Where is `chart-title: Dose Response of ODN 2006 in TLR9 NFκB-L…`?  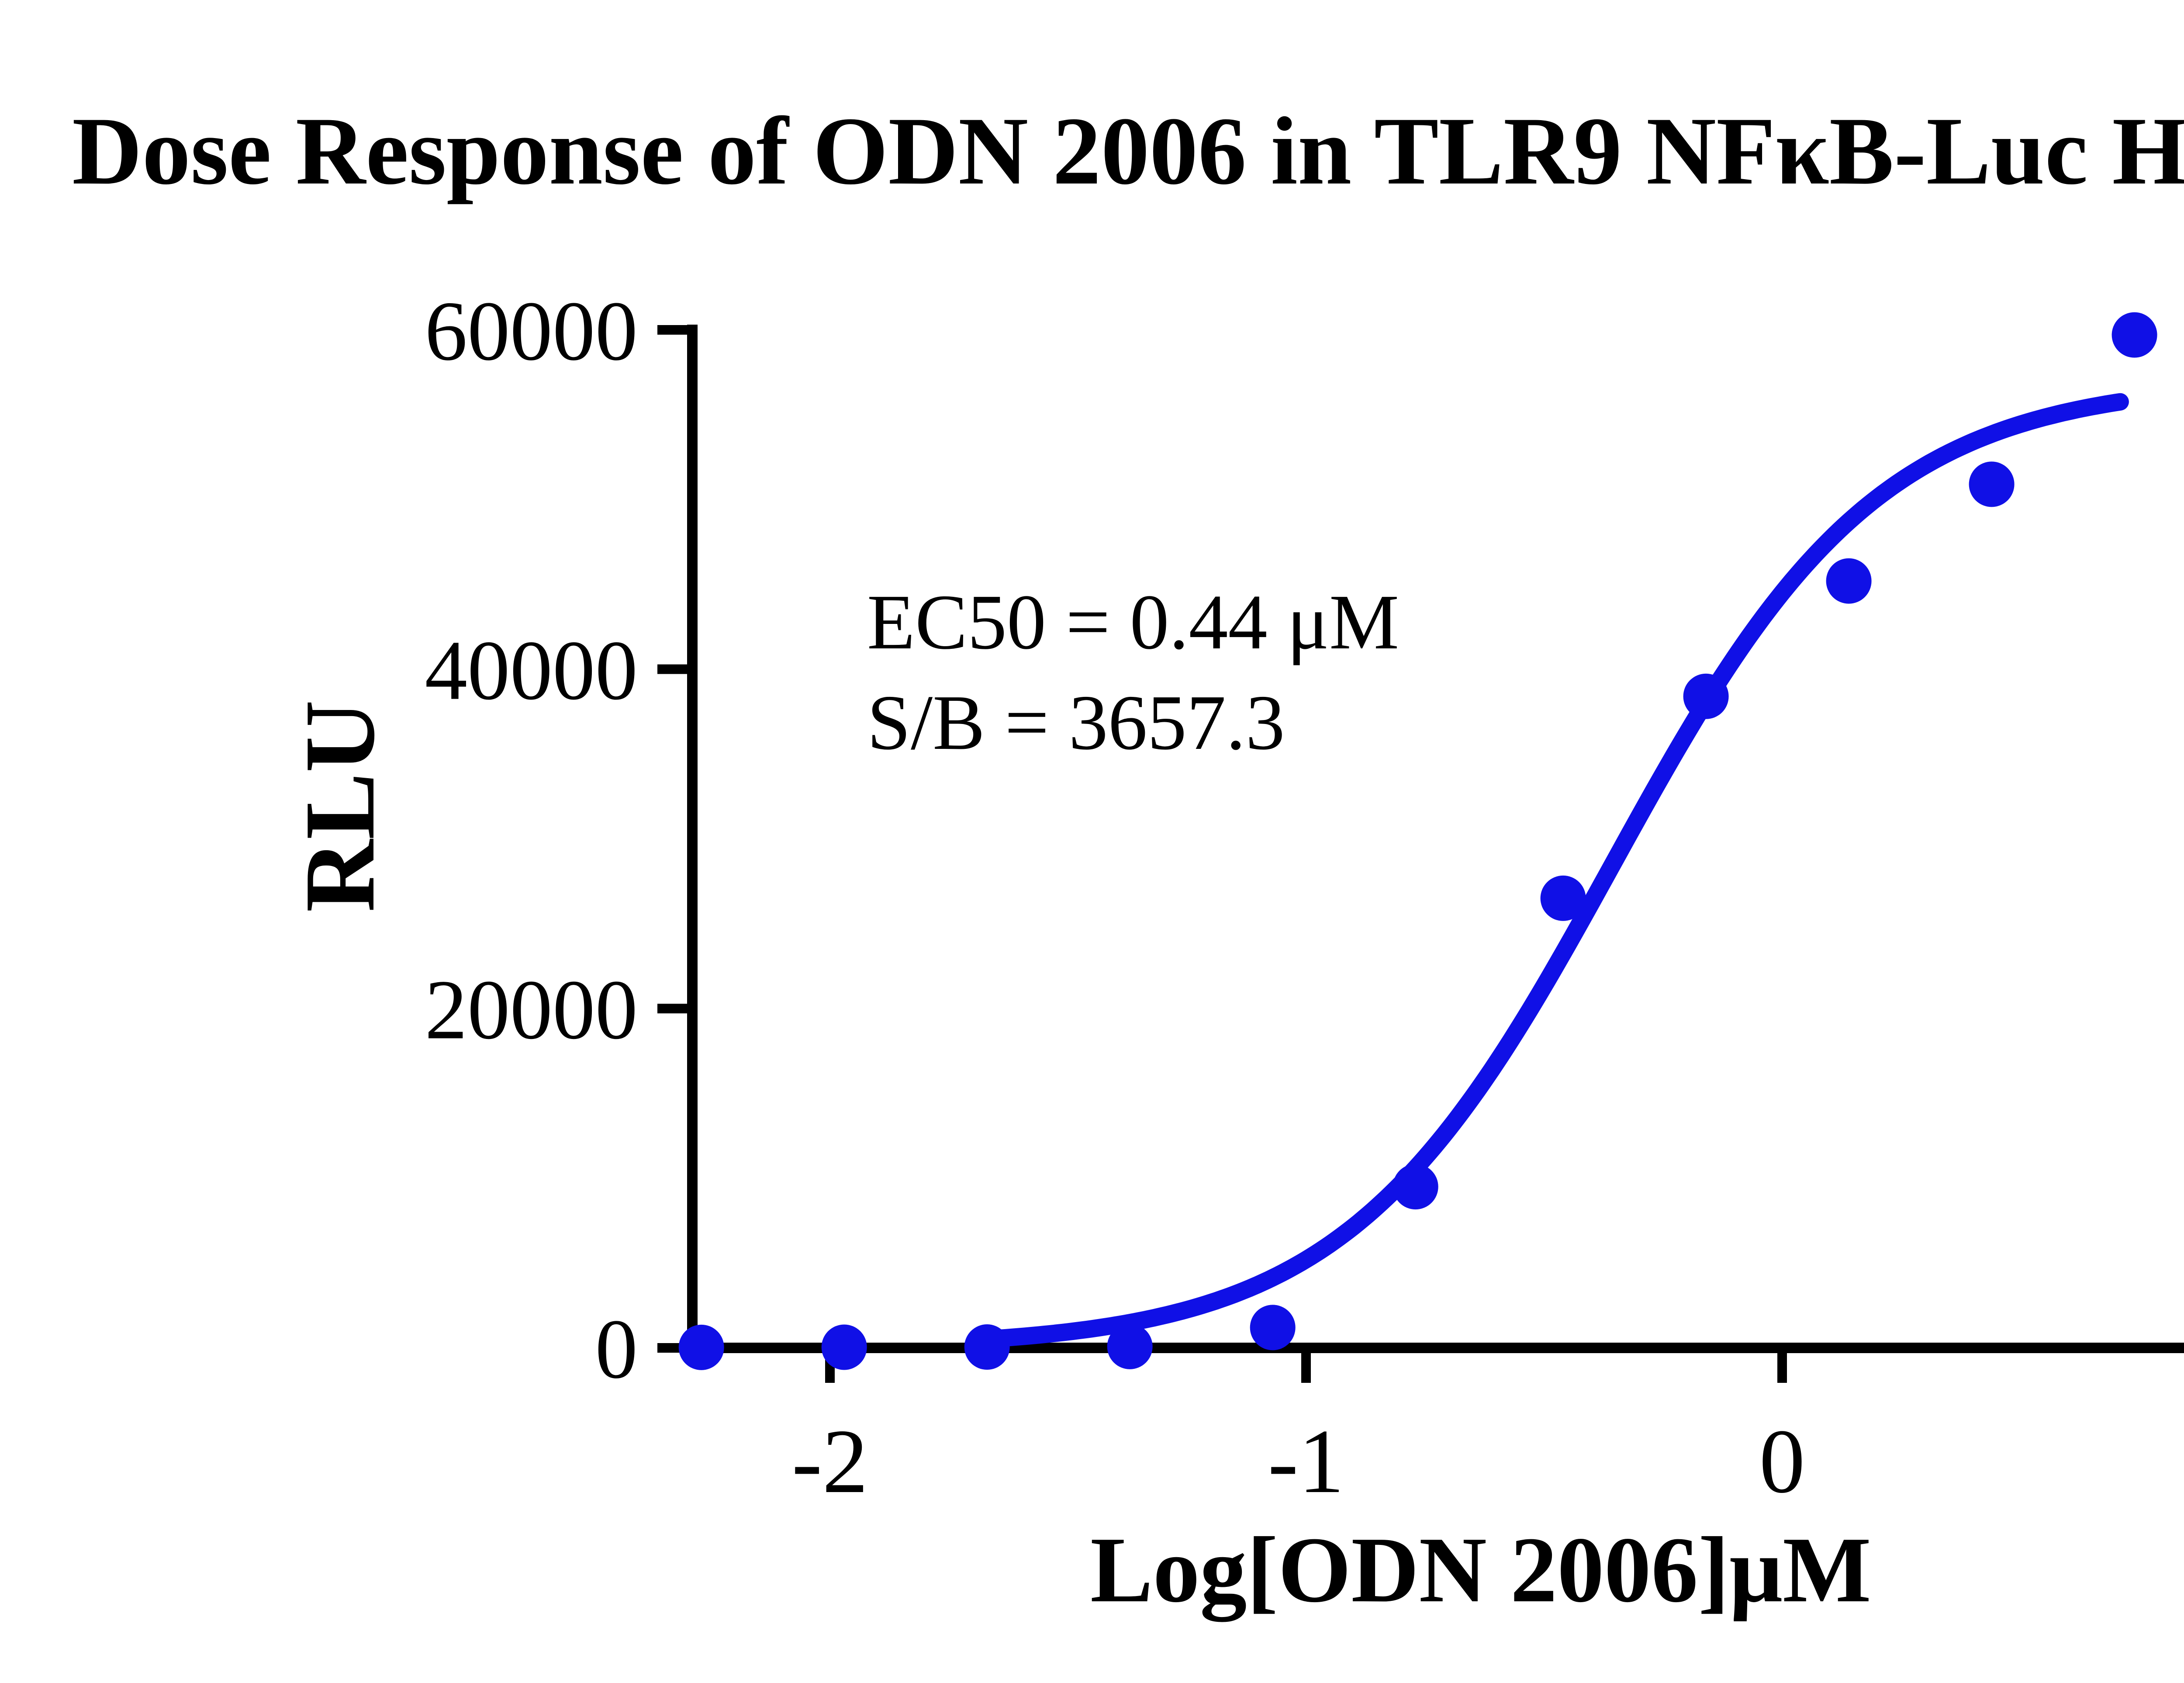
chart-title: Dose Response of ODN 2006 in TLR9 NFκB-L… is located at coordinates (1128, 151).